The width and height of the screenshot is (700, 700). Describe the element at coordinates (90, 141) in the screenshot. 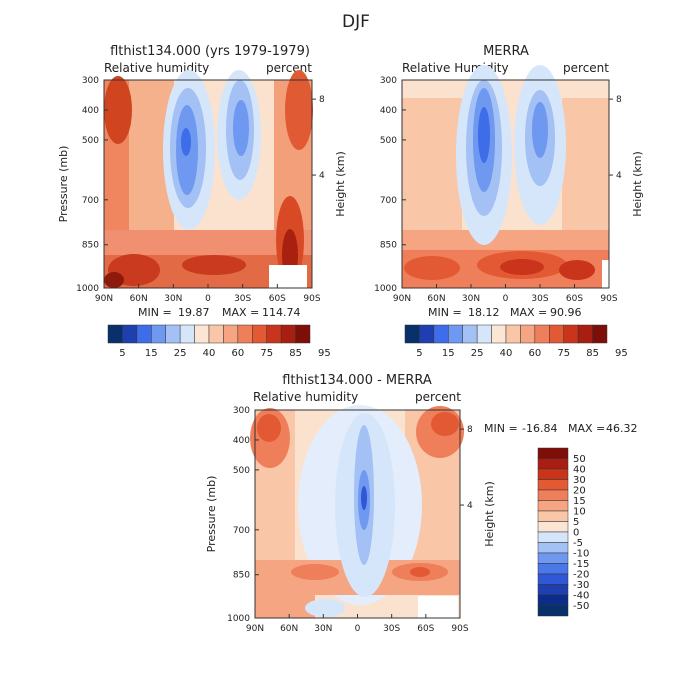

I see `y-tick-label: 500` at that location.